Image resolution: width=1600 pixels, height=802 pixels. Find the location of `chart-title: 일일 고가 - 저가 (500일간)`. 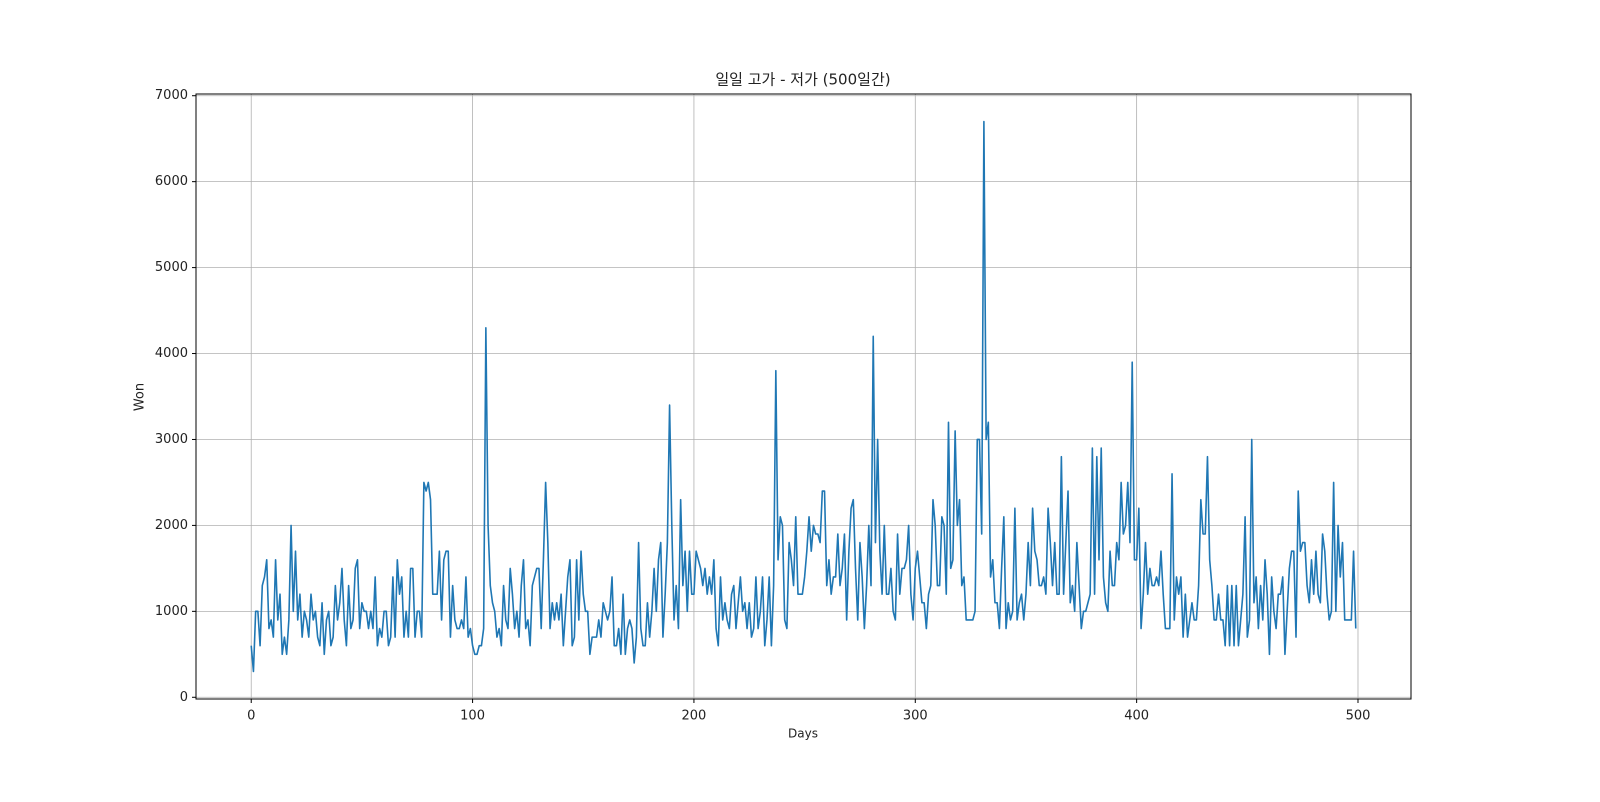

chart-title: 일일 고가 - 저가 (500일간) is located at coordinates (802, 80).